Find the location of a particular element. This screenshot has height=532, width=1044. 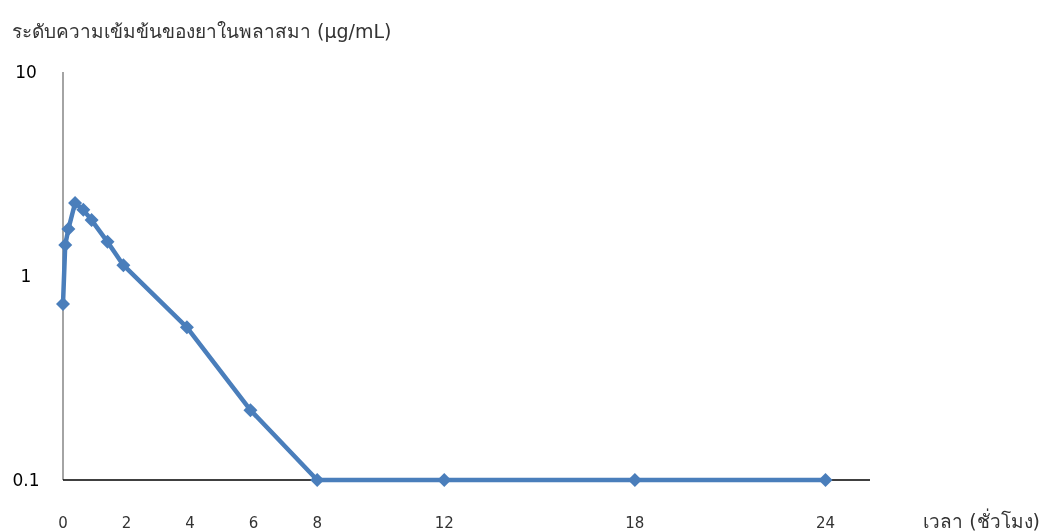

y-tick-label: 1 is located at coordinates (26, 276).